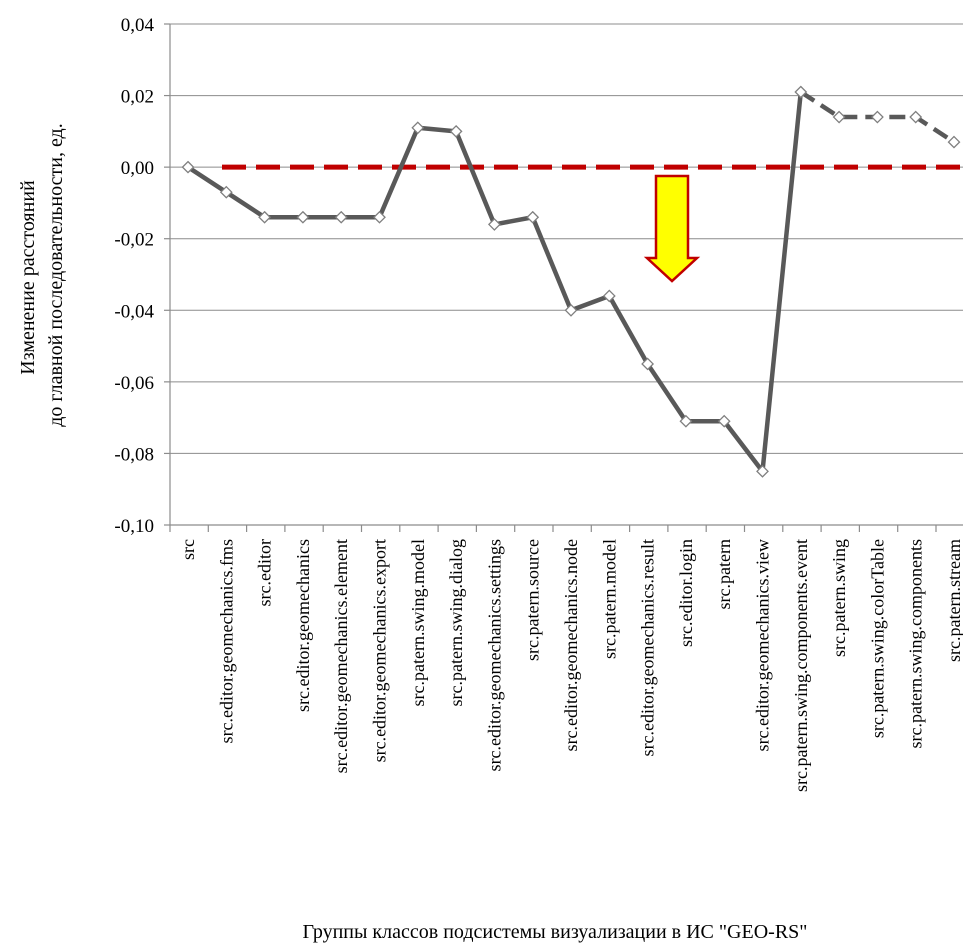 This screenshot has height=950, width=963. What do you see at coordinates (28, 277) in the screenshot?
I see `y-axis-title-line-1: Изменение расстояний` at bounding box center [28, 277].